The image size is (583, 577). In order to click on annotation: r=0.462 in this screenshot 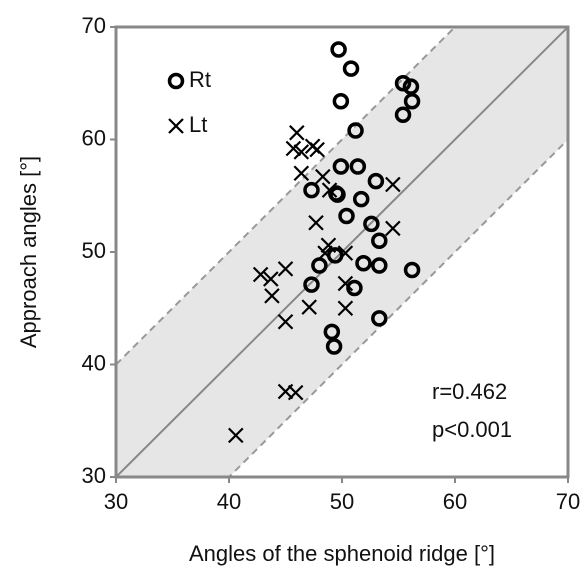, I will do `click(469, 391)`.